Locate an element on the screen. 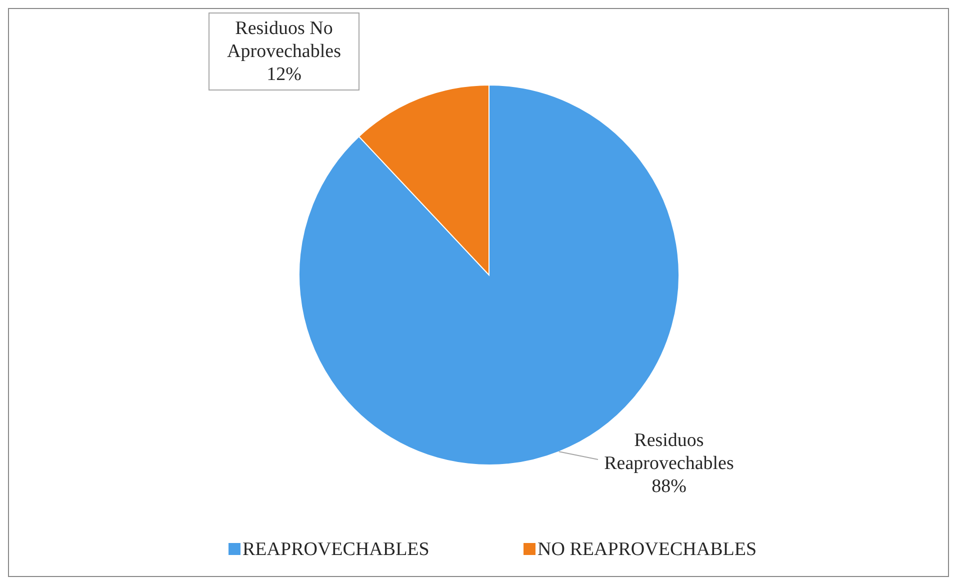 The image size is (957, 585). legend-label: NO REAPROVECHABLES is located at coordinates (647, 549).